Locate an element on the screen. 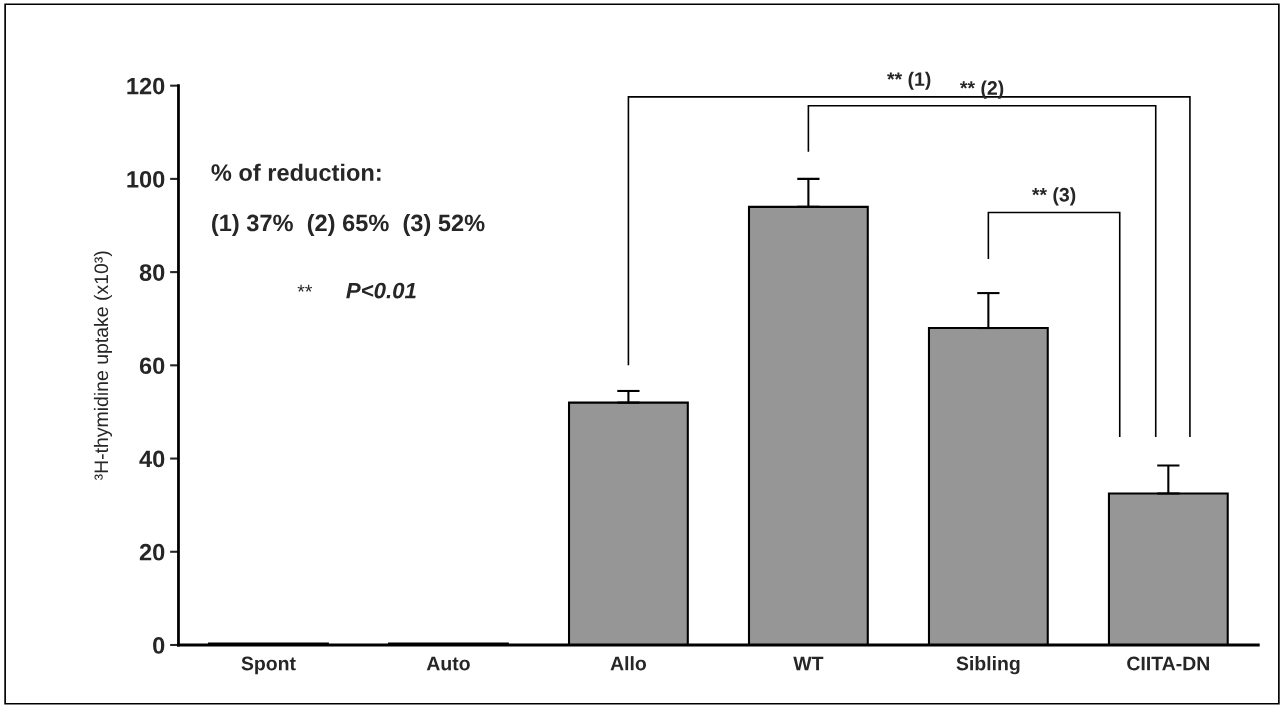 The image size is (1284, 708). annotation: (1) 37% (2) 65% (3) 52% is located at coordinates (348, 224).